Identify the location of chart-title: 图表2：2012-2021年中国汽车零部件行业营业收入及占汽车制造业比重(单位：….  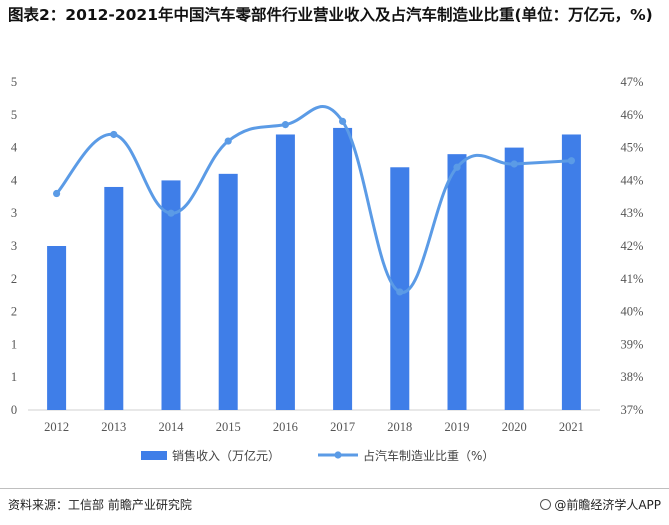
(330, 15).